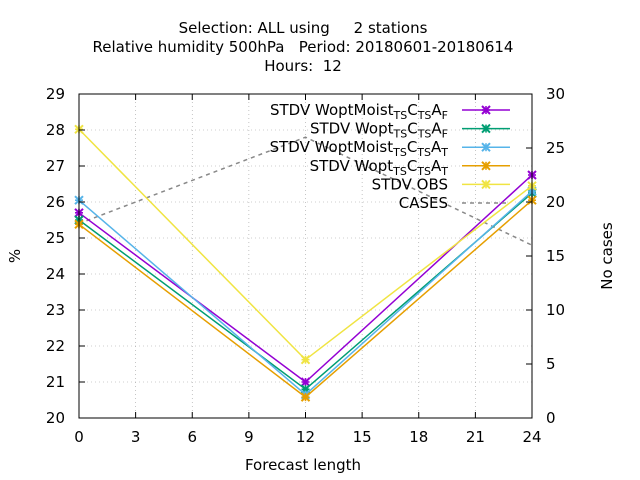 This screenshot has width=640, height=480. What do you see at coordinates (555, 94) in the screenshot?
I see `y2-tick-label: 30` at bounding box center [555, 94].